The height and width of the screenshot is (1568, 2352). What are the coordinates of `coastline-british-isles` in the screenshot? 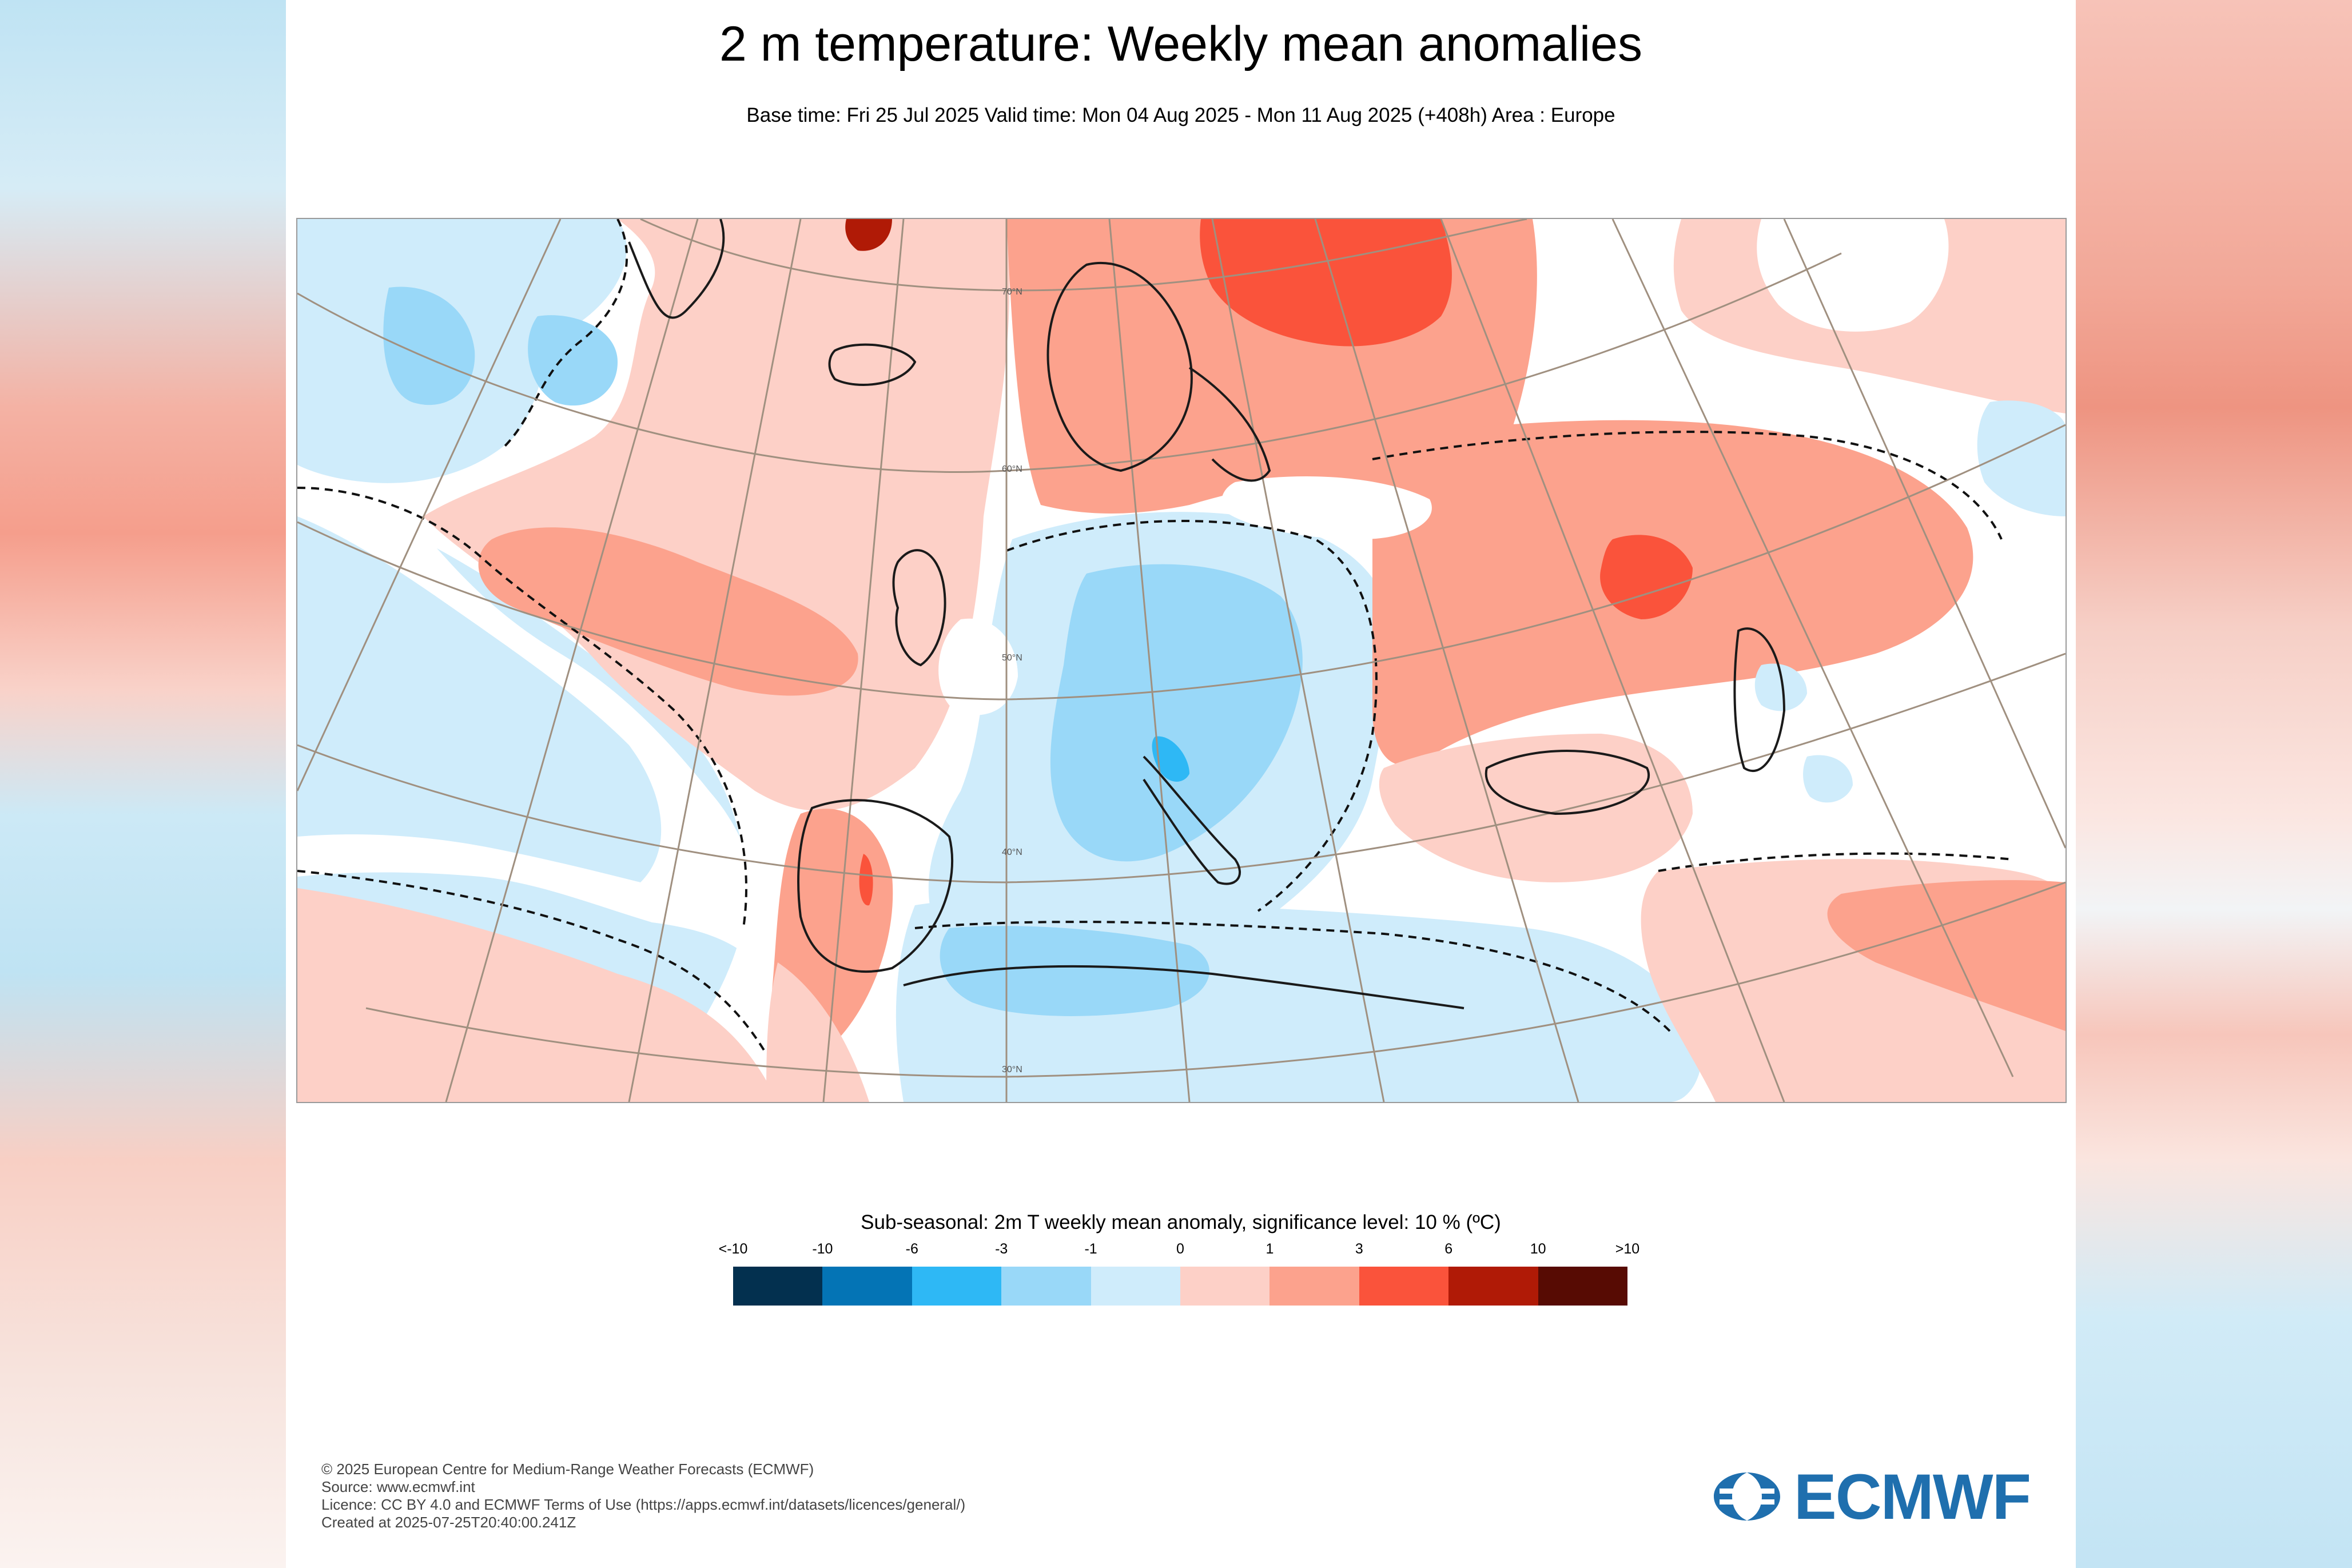 It's located at (919, 608).